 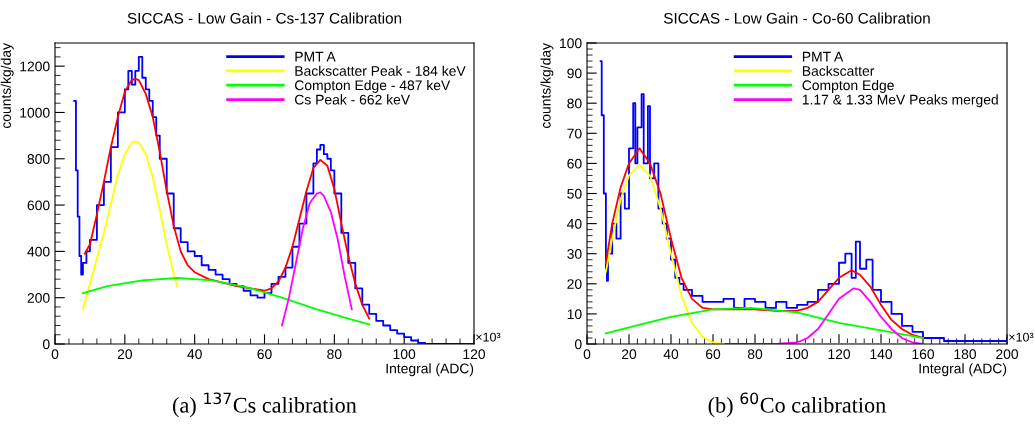 What do you see at coordinates (900, 101) in the screenshot?
I see `legend-label: 1.17 & 1.33 MeV Peaks merged` at bounding box center [900, 101].